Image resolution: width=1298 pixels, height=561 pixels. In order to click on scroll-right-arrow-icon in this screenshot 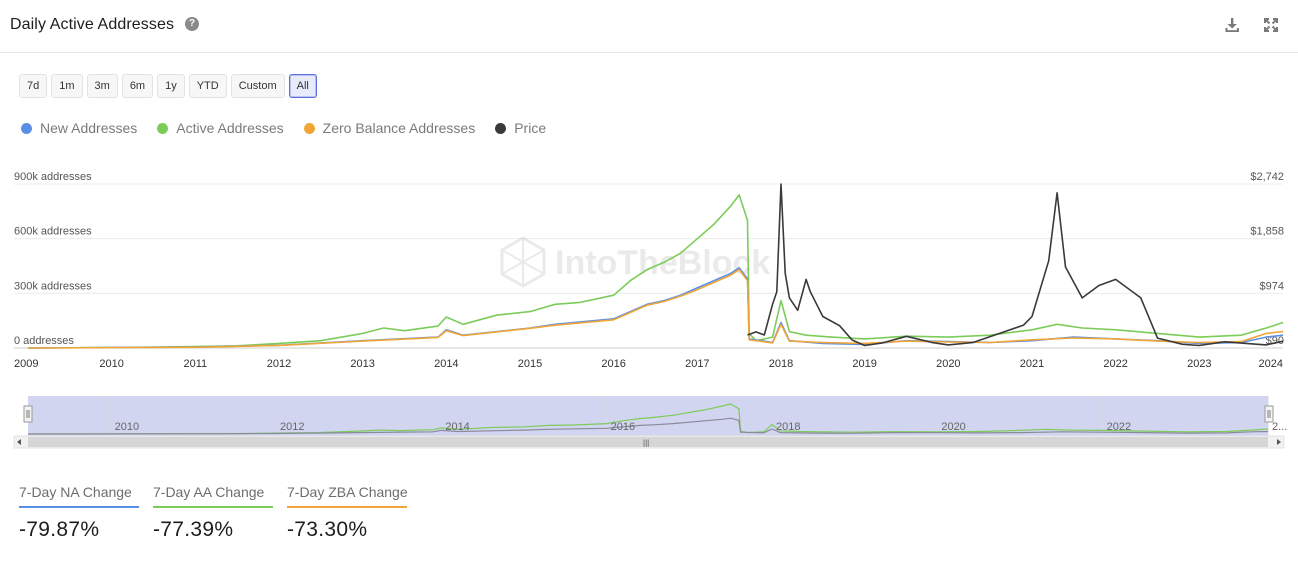, I will do `click(1279, 442)`.